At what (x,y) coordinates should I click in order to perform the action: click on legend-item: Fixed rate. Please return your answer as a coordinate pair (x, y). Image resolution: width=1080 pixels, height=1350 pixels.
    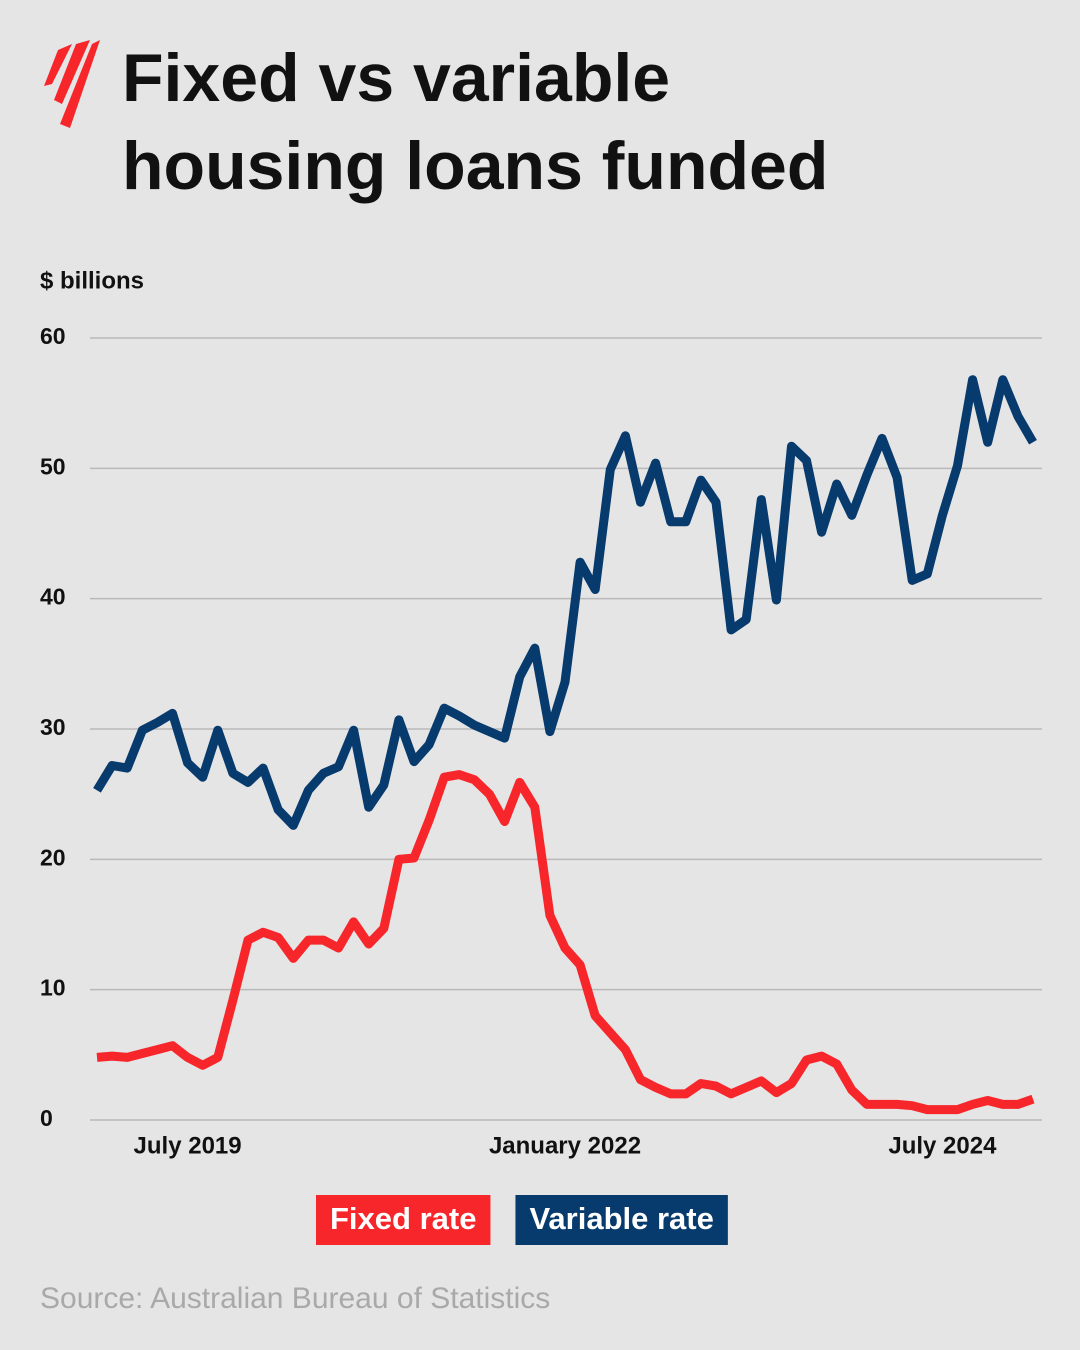
    Looking at the image, I should click on (403, 1220).